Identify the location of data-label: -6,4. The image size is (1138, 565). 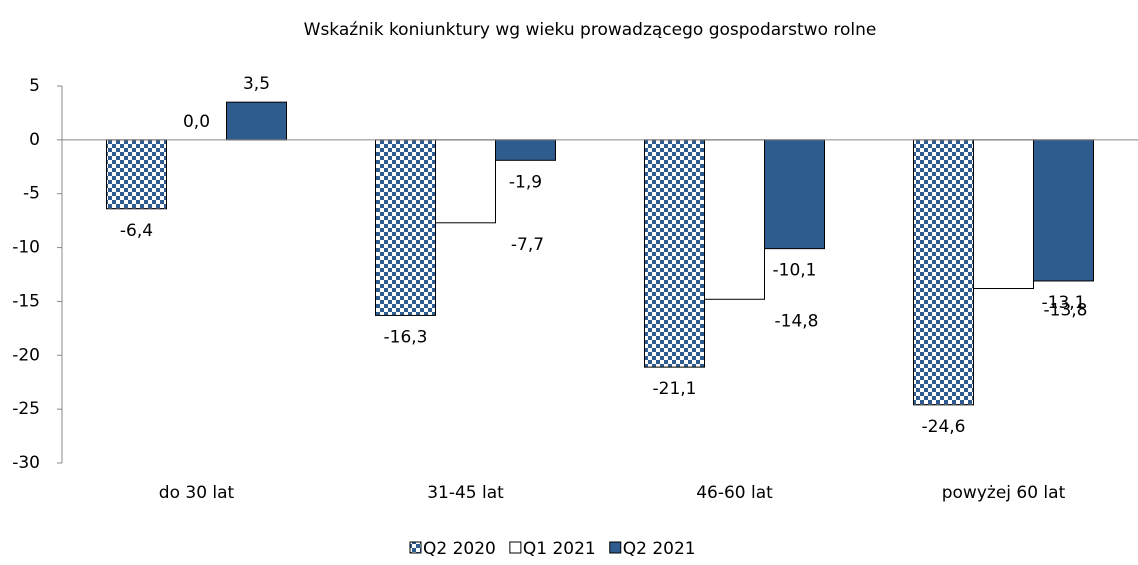
(136, 231).